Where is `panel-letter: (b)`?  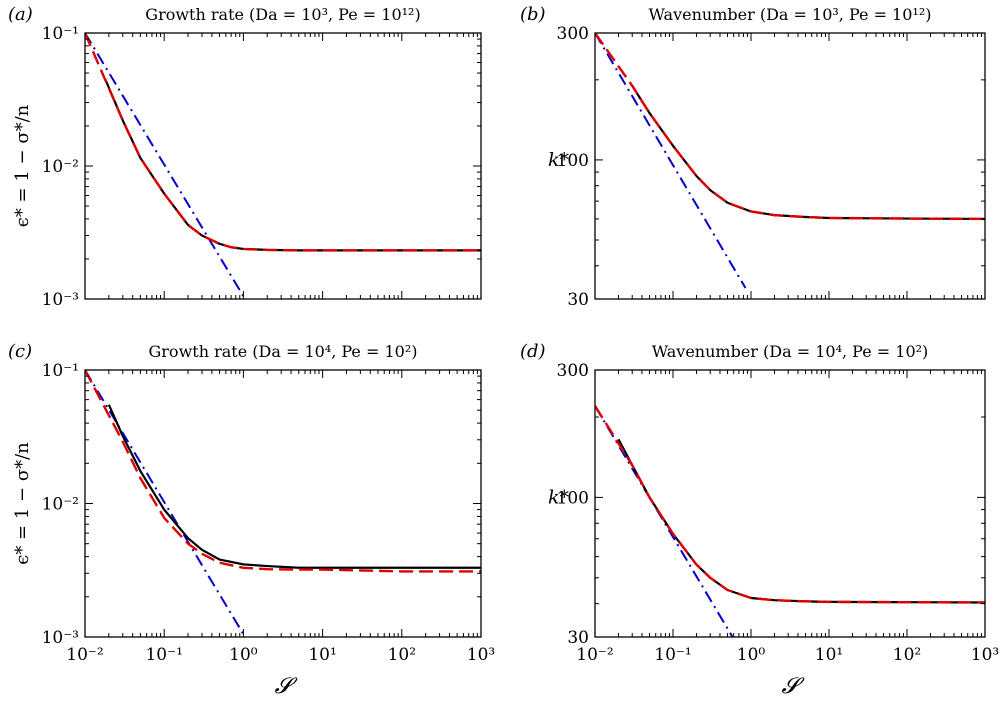 panel-letter: (b) is located at coordinates (533, 14).